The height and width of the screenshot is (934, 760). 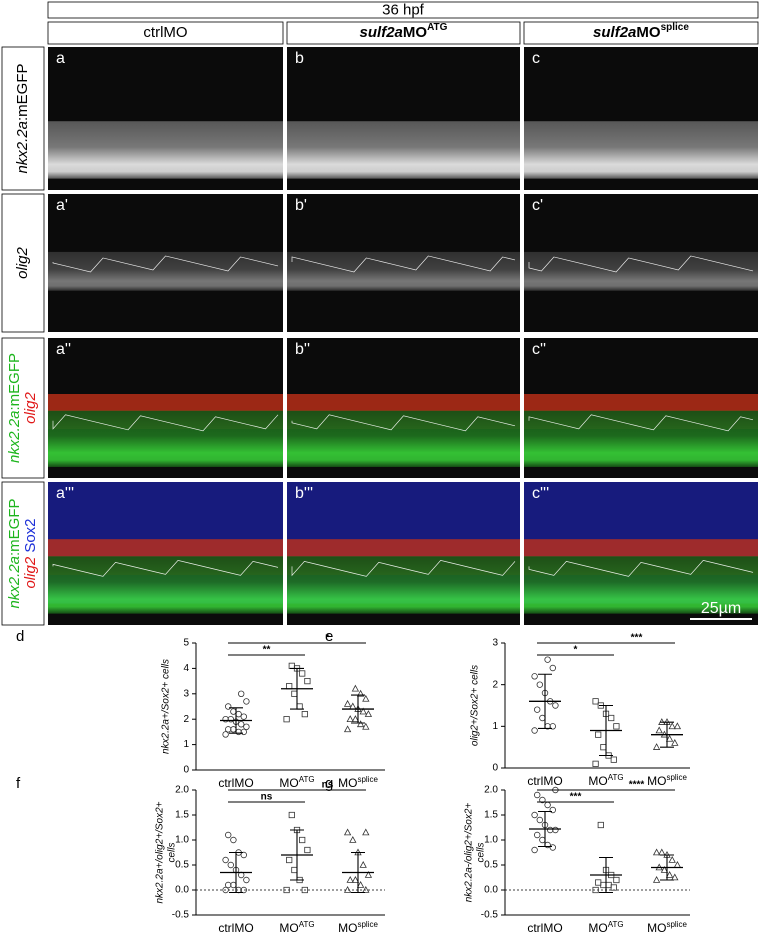 What do you see at coordinates (576, 650) in the screenshot?
I see `significance-label: *` at bounding box center [576, 650].